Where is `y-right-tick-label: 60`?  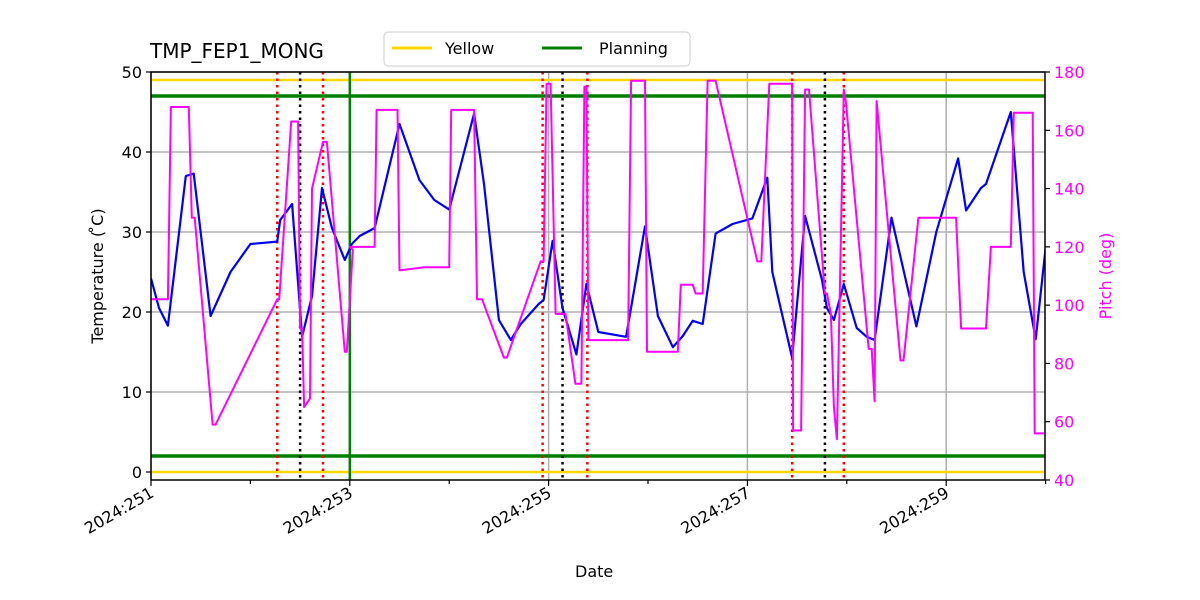
y-right-tick-label: 60 is located at coordinates (1064, 422).